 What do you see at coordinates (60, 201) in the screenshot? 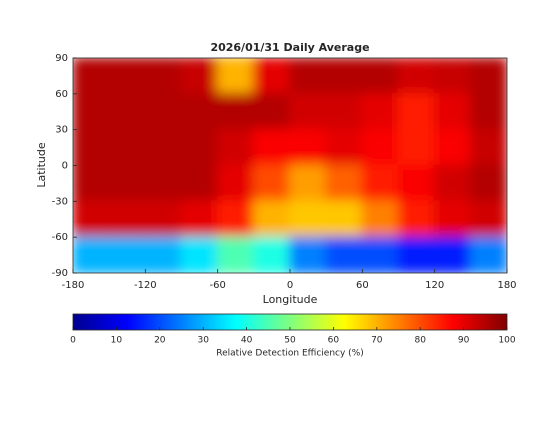
I see `y-tick-label: -30` at bounding box center [60, 201].